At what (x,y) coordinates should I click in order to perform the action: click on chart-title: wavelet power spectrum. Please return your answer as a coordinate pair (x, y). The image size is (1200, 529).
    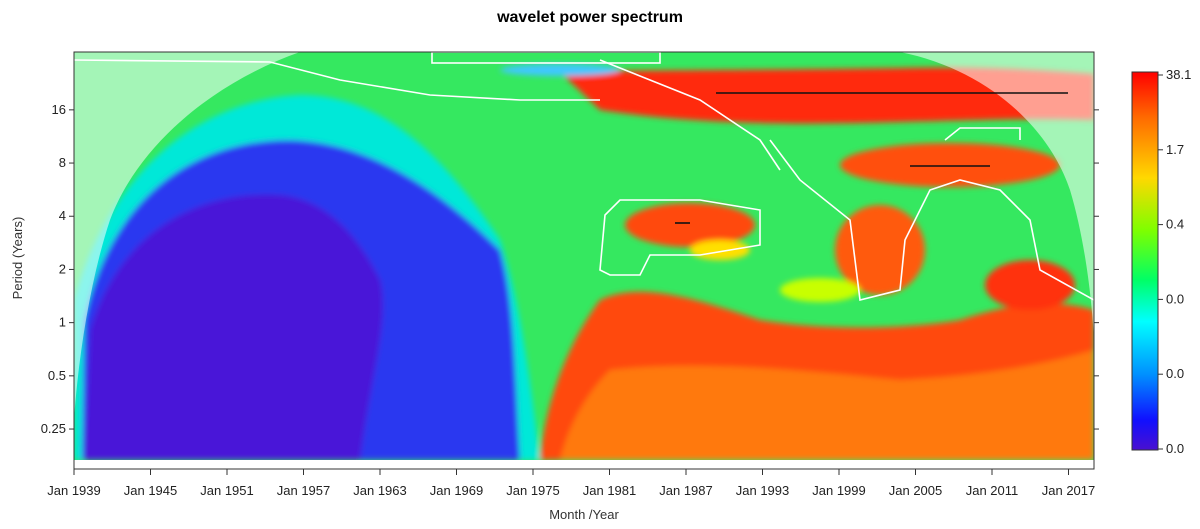
    Looking at the image, I should click on (589, 17).